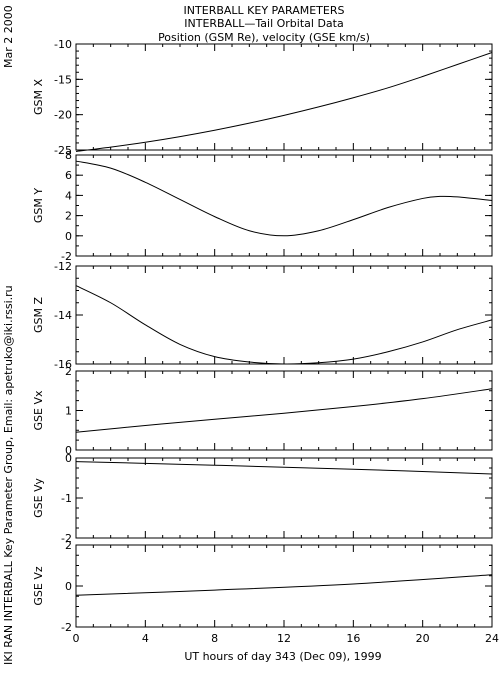 The image size is (504, 684). I want to click on x-tick-label: 8, so click(214, 638).